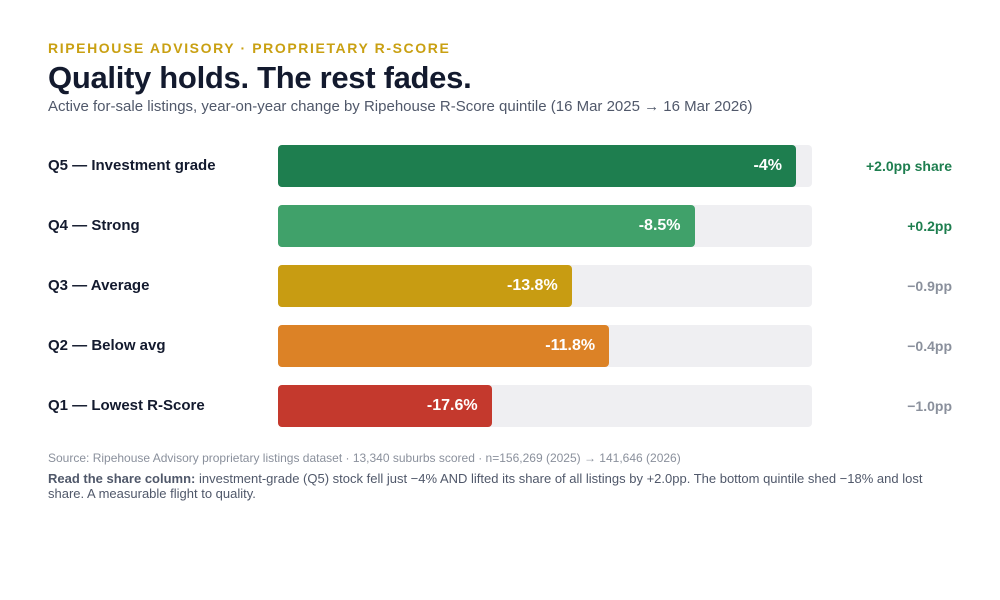  Describe the element at coordinates (126, 405) in the screenshot. I see `category-label: Q1 — Lowest R-Score` at that location.